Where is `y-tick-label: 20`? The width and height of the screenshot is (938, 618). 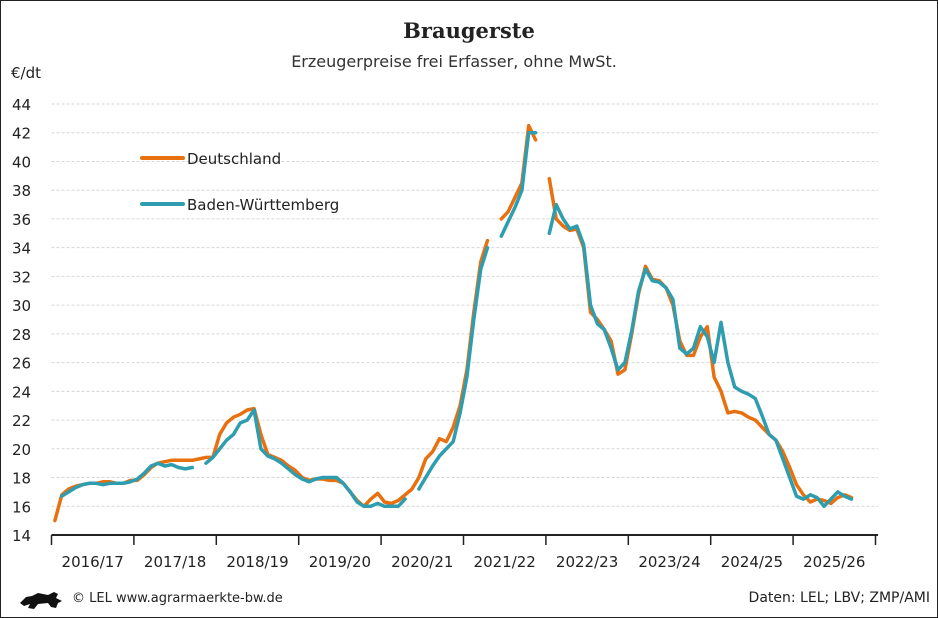
y-tick-label: 20 is located at coordinates (21, 450).